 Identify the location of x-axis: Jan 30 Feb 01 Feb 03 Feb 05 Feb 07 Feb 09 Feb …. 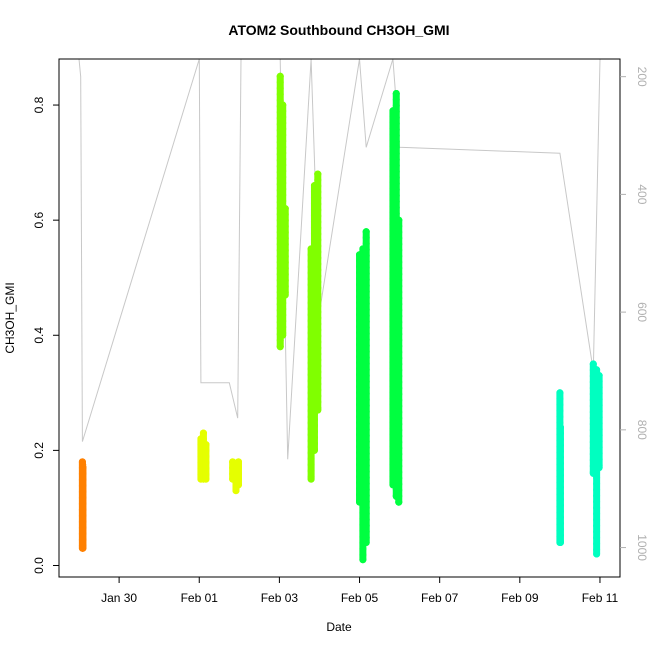
(360, 591).